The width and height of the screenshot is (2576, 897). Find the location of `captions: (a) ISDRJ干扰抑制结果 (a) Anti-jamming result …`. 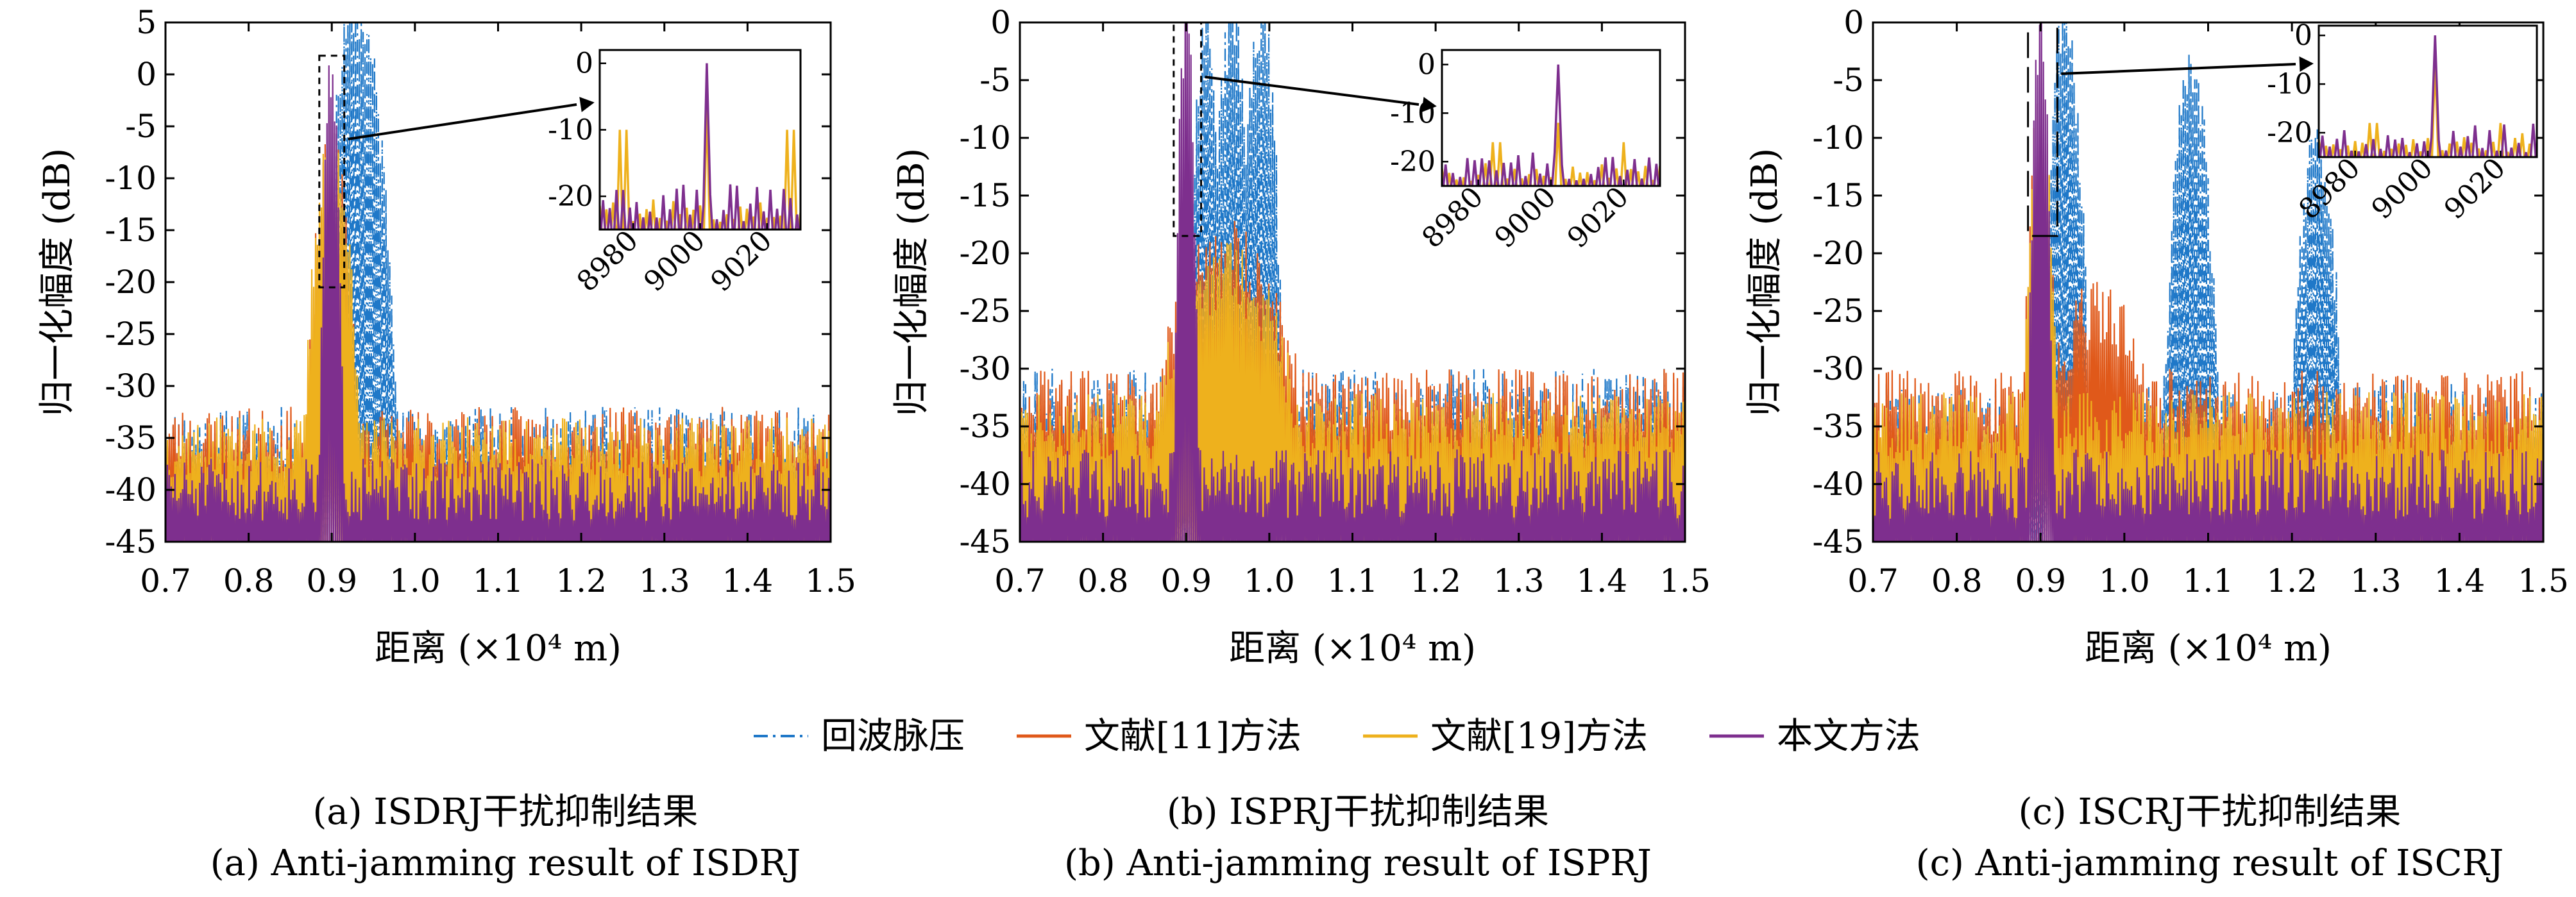

captions: (a) ISDRJ干扰抑制结果 (a) Anti-jamming result … is located at coordinates (1357, 837).